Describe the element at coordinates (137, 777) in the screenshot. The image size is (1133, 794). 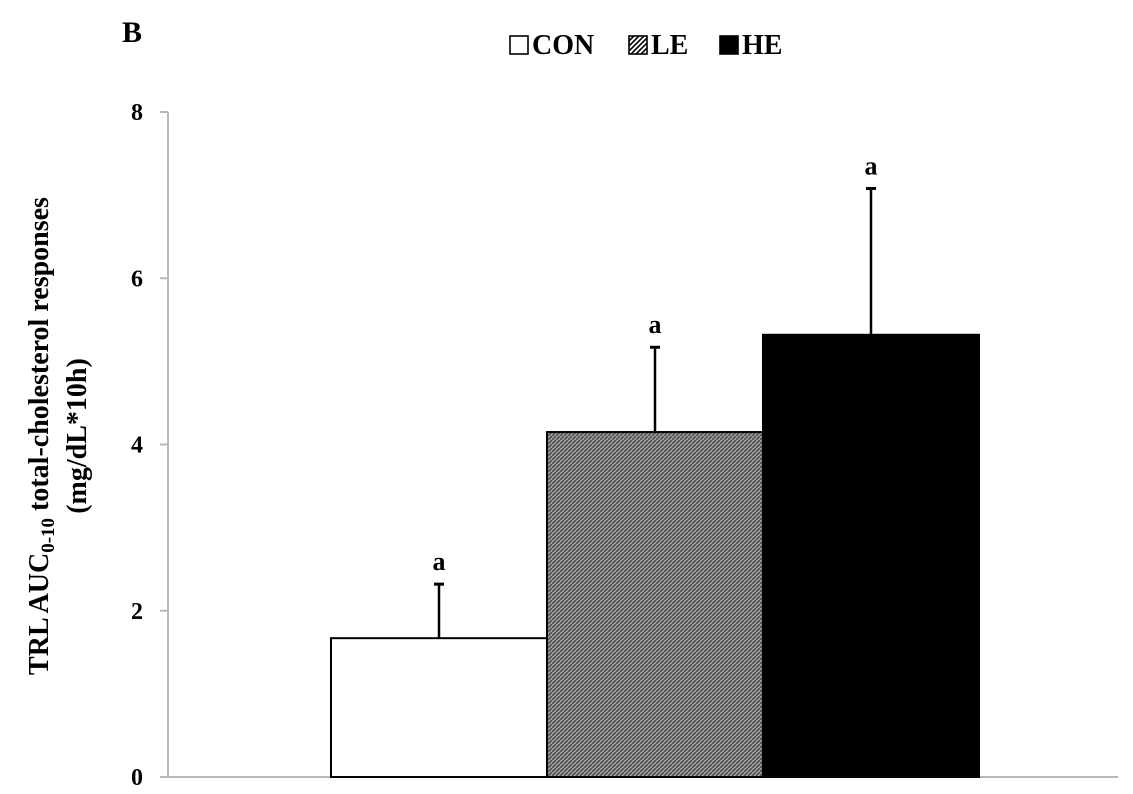
I see `y-tick-label: 0` at that location.